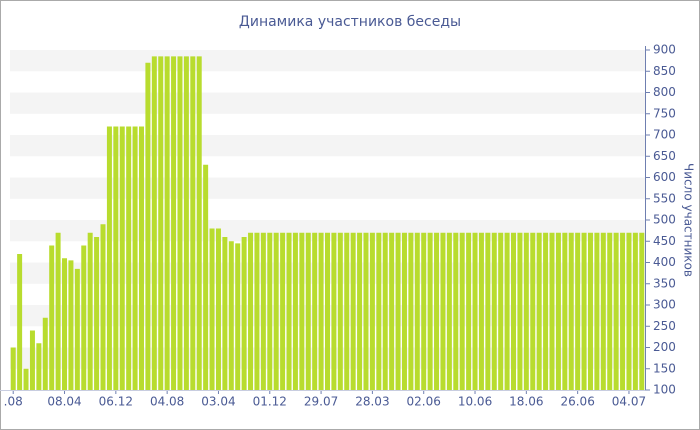  What do you see at coordinates (664, 368) in the screenshot?
I see `y-tick-label: 150` at bounding box center [664, 368].